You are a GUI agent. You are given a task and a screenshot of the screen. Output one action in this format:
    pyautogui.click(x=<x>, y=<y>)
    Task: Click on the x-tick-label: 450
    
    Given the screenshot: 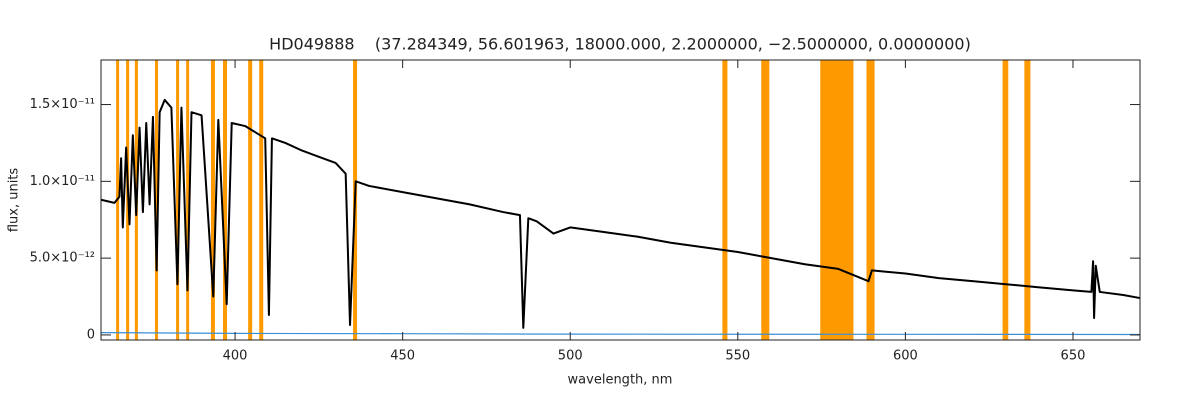 What is the action you would take?
    pyautogui.click(x=402, y=356)
    